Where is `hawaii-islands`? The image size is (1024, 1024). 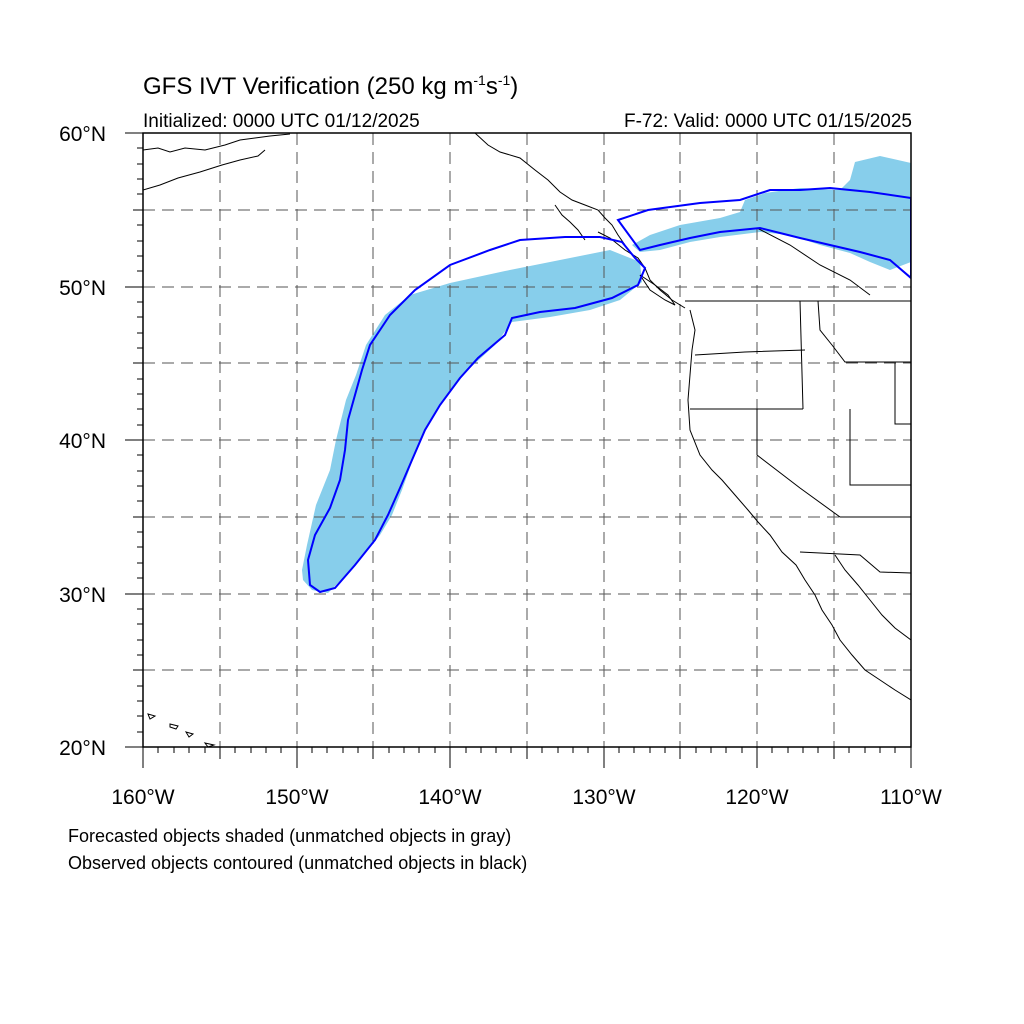
hawaii-islands is located at coordinates (181, 730).